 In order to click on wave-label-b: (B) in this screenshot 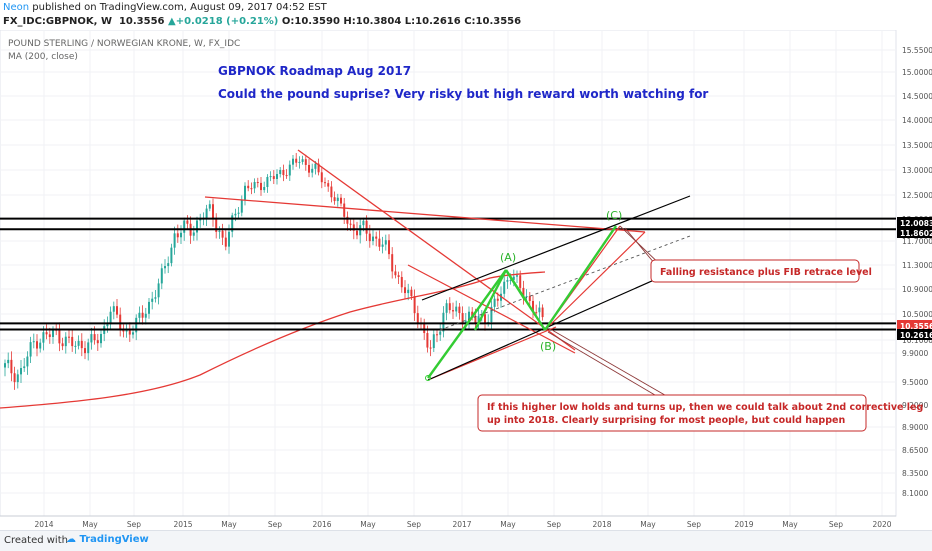, I will do `click(548, 346)`.